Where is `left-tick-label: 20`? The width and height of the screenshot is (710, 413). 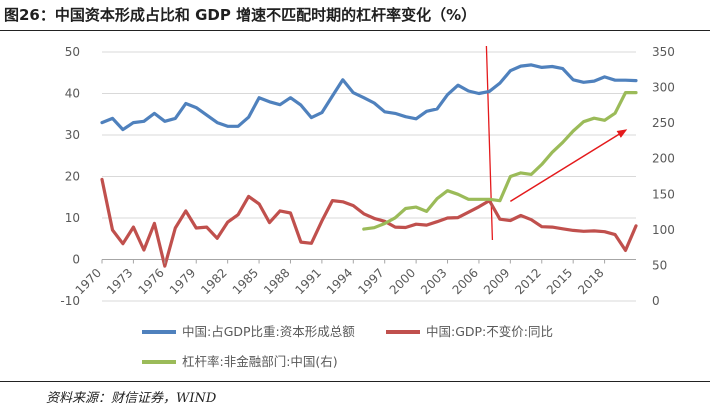 left-tick-label: 20 is located at coordinates (72, 177).